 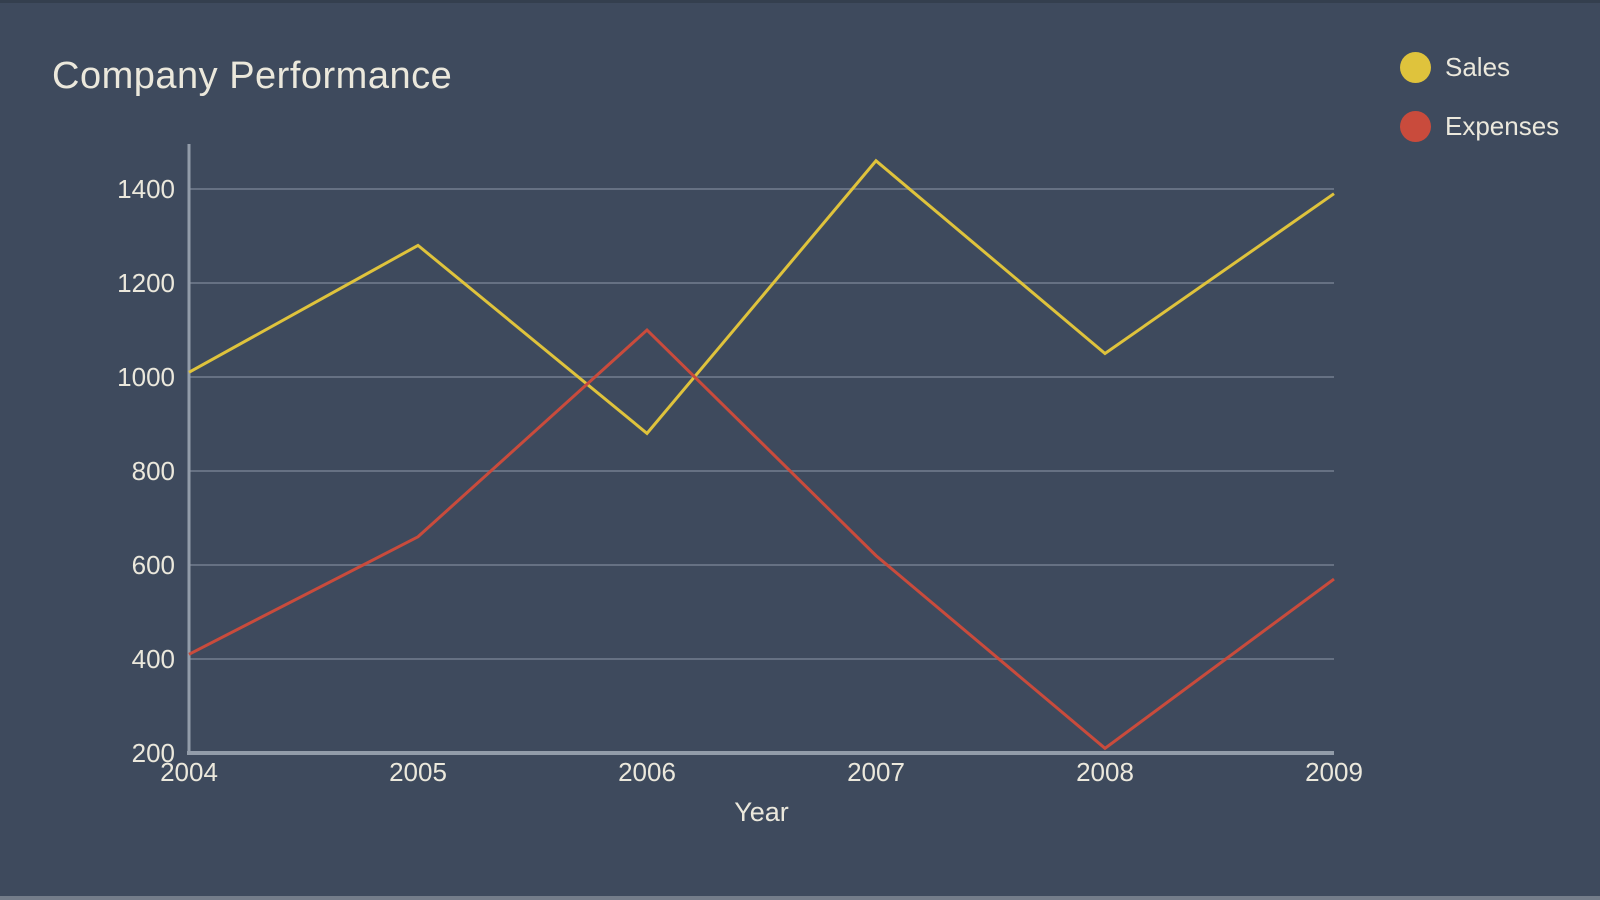 What do you see at coordinates (761, 812) in the screenshot?
I see `x-axis-title: Year` at bounding box center [761, 812].